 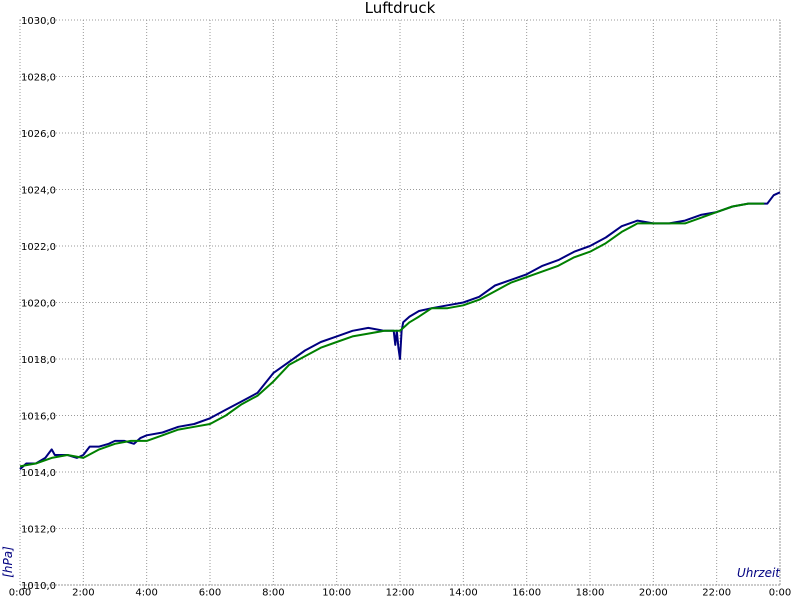 What do you see at coordinates (38, 473) in the screenshot?
I see `y-tick-label: 1014,0` at bounding box center [38, 473].